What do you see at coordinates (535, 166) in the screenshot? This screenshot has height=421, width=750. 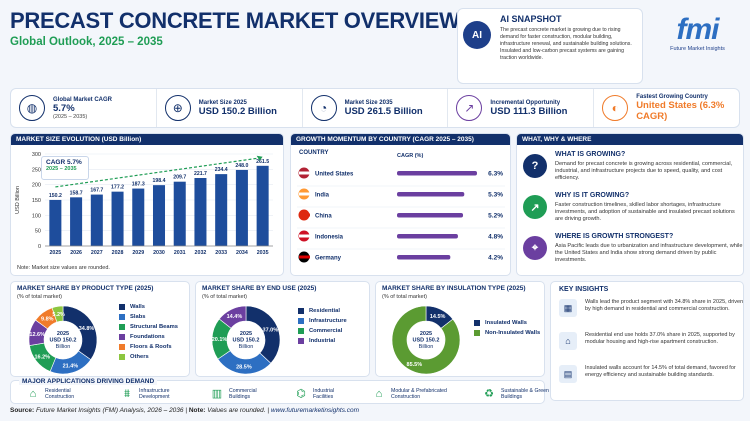 I see `question-icon: ?` at bounding box center [535, 166].